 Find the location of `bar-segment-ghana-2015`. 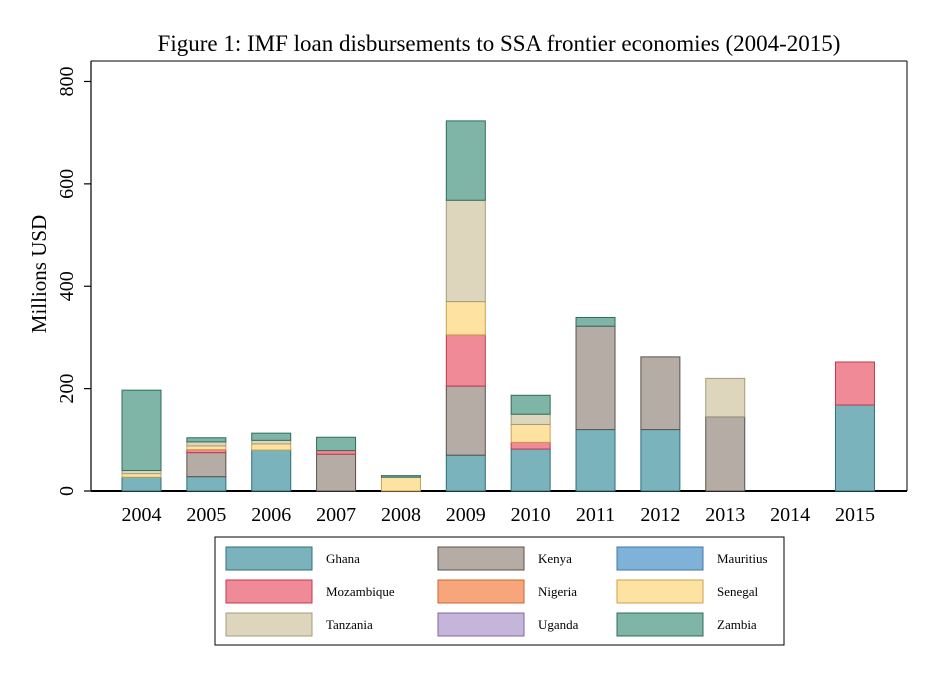

bar-segment-ghana-2015 is located at coordinates (854, 448).